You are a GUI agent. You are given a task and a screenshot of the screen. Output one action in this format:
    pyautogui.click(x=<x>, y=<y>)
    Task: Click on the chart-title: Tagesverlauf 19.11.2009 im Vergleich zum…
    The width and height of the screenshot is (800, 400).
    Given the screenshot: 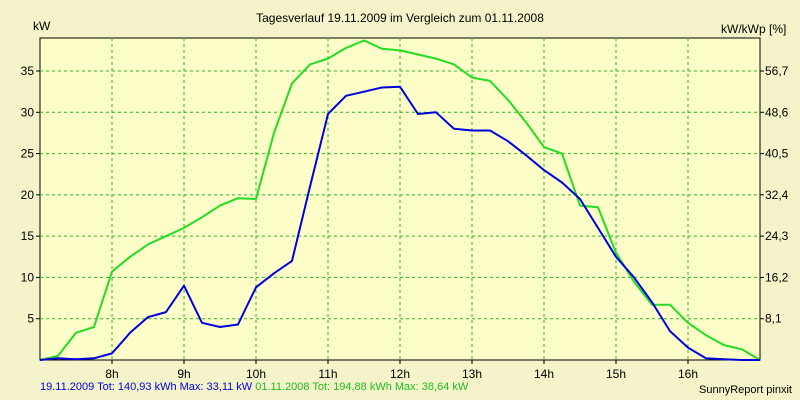 What is the action you would take?
    pyautogui.click(x=400, y=18)
    